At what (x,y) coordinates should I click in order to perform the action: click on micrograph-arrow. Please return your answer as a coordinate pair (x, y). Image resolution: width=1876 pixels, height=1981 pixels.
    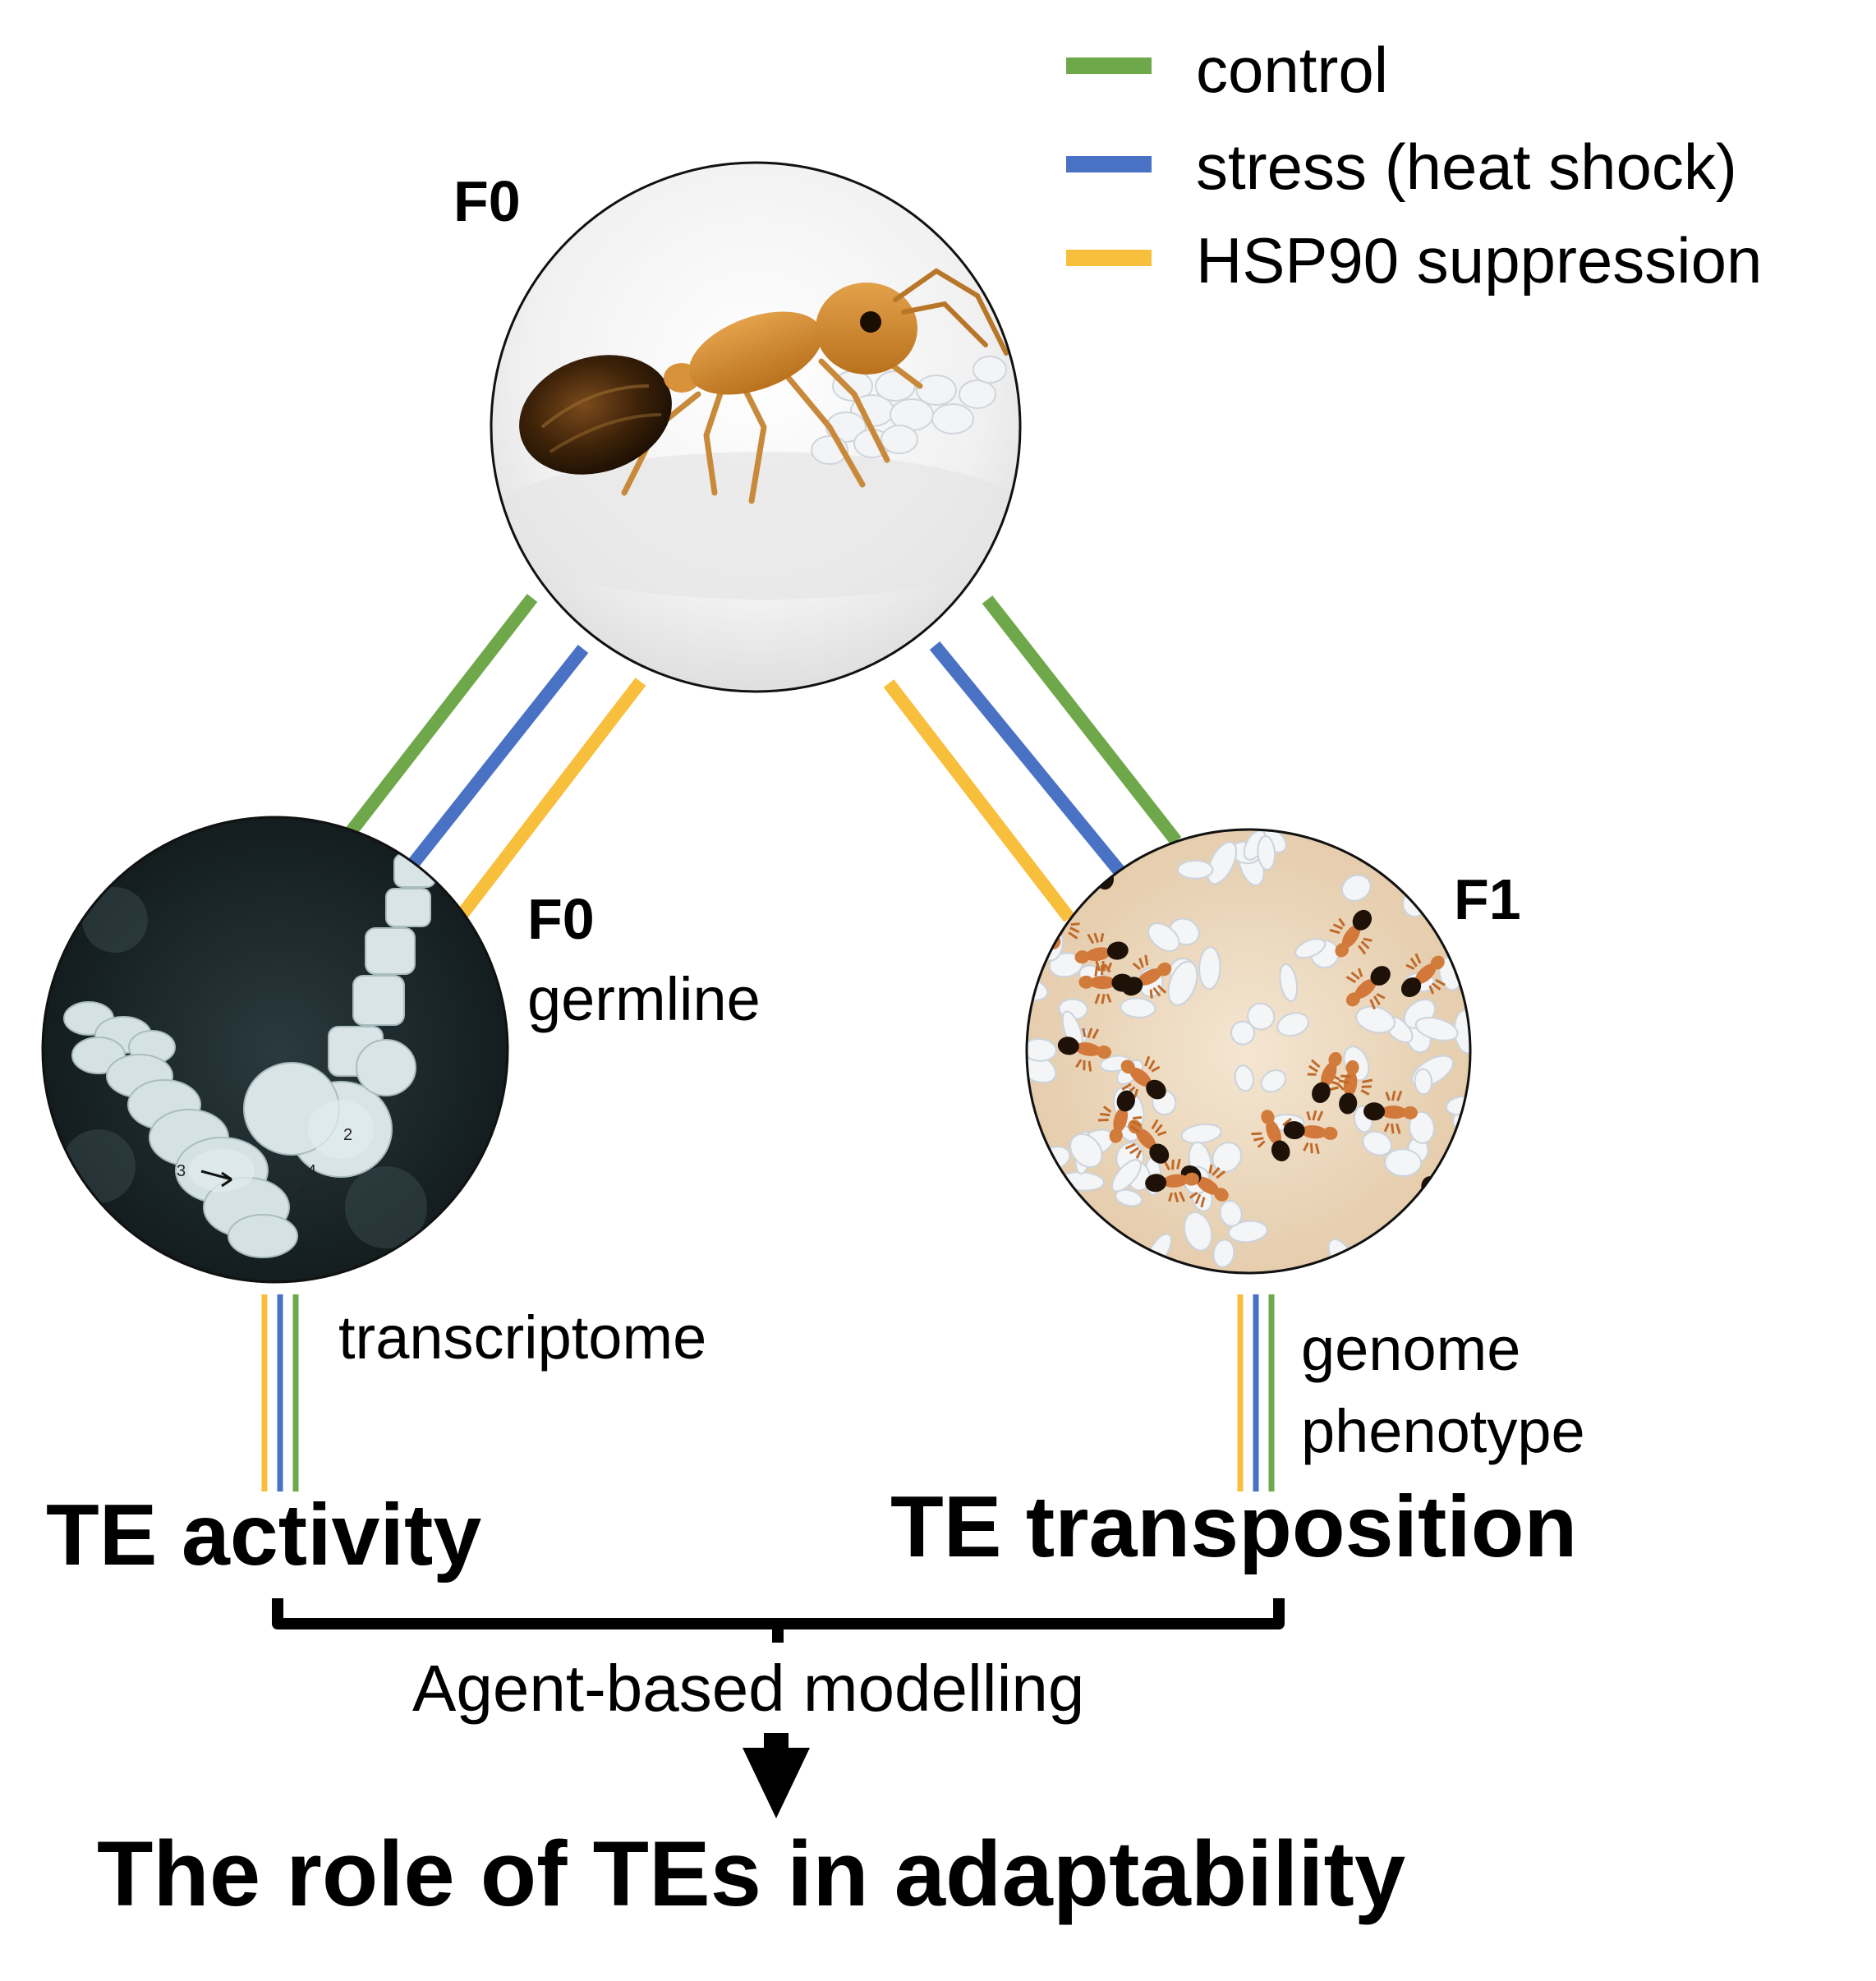
    Looking at the image, I should click on (216, 1175).